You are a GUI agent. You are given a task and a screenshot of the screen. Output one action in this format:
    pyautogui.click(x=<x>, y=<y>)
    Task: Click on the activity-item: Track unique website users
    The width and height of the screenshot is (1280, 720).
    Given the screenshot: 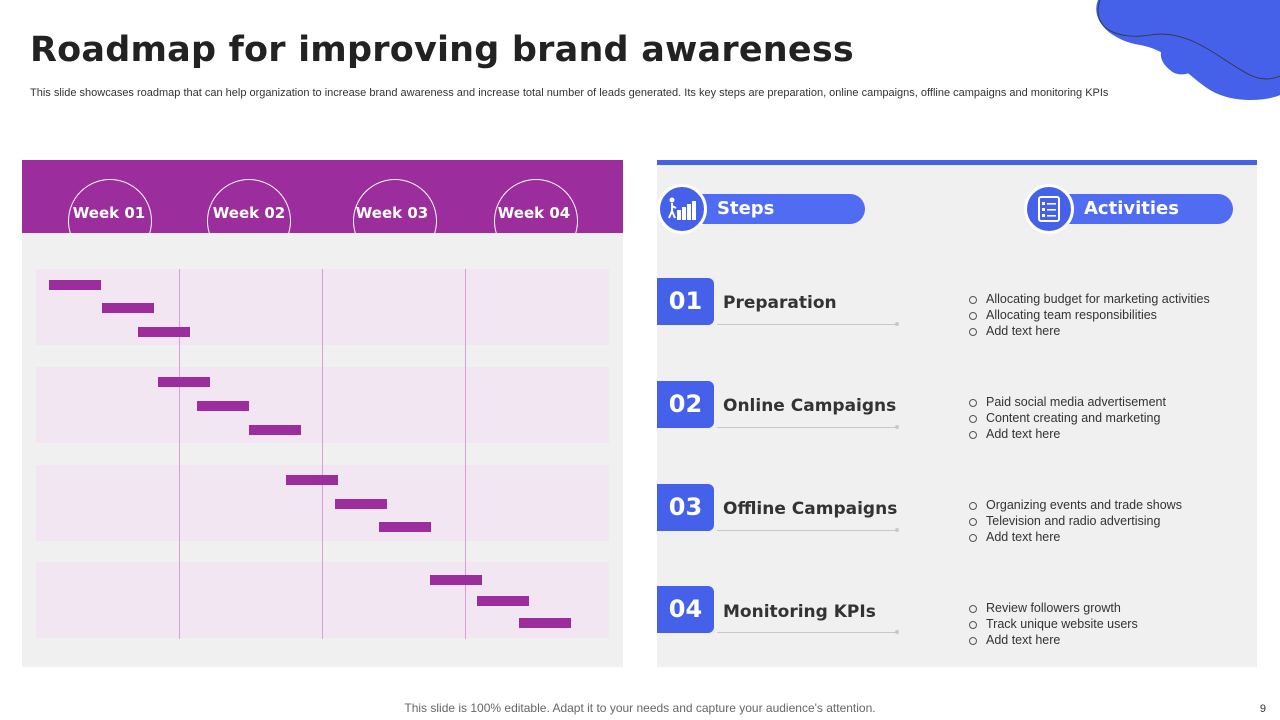 What is the action you would take?
    pyautogui.click(x=1109, y=624)
    